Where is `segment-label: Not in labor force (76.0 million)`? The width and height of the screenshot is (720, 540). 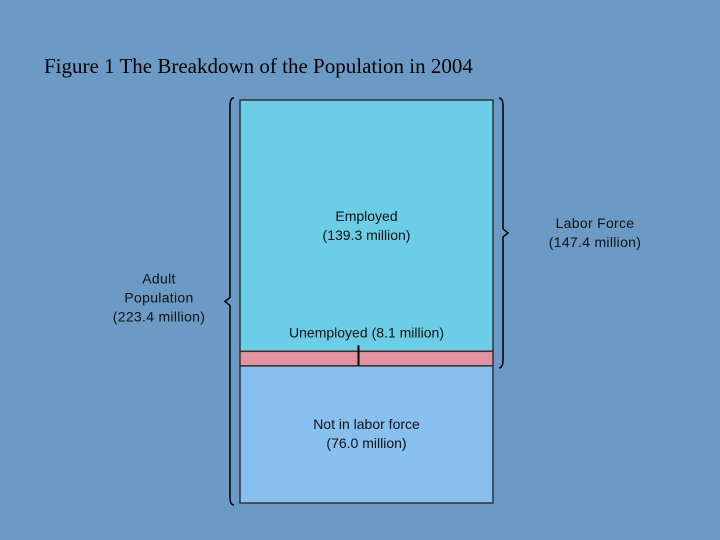
segment-label: Not in labor force (76.0 million) is located at coordinates (366, 434).